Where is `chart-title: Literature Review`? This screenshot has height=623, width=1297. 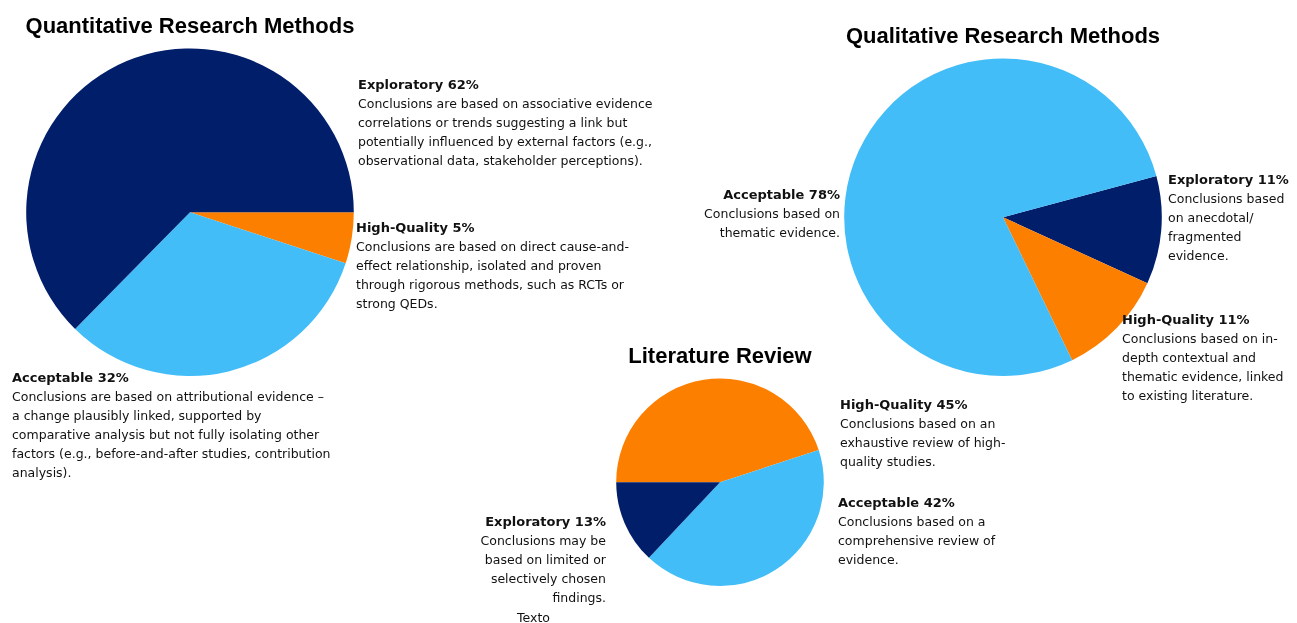 chart-title: Literature Review is located at coordinates (720, 356).